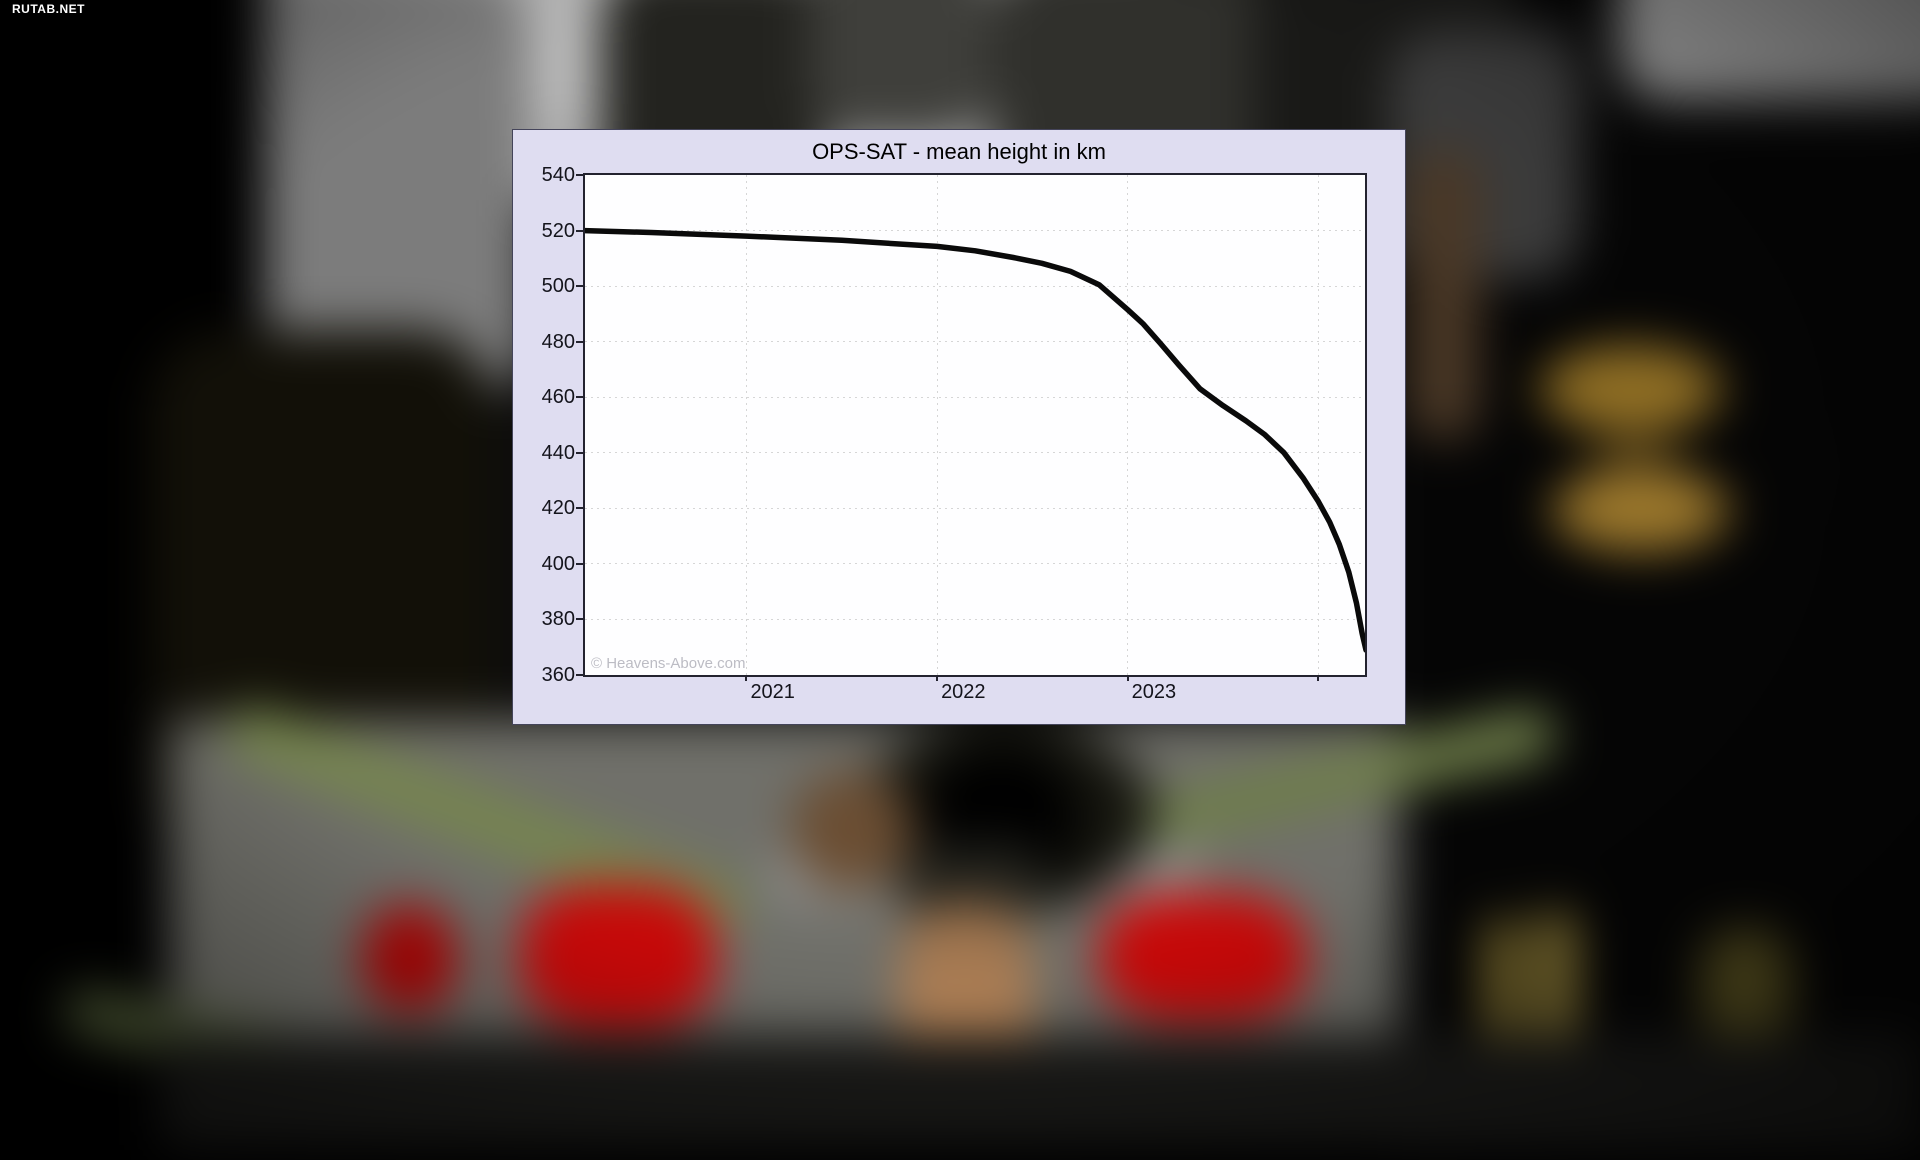 The image size is (1920, 1160). I want to click on y-axis-tick-label: 400, so click(558, 563).